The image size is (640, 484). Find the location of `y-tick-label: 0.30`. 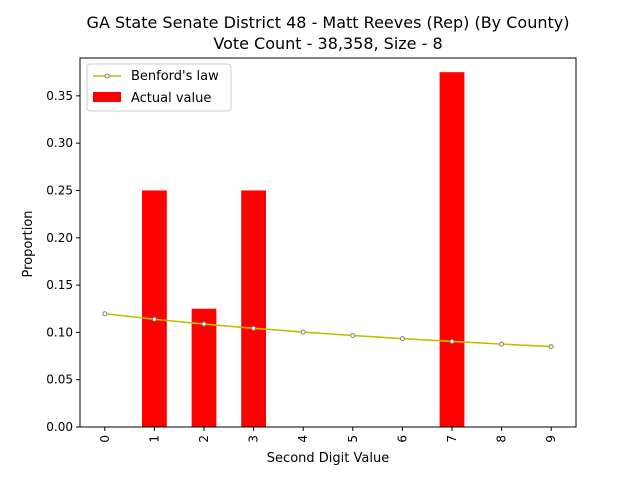

y-tick-label: 0.30 is located at coordinates (59, 143).